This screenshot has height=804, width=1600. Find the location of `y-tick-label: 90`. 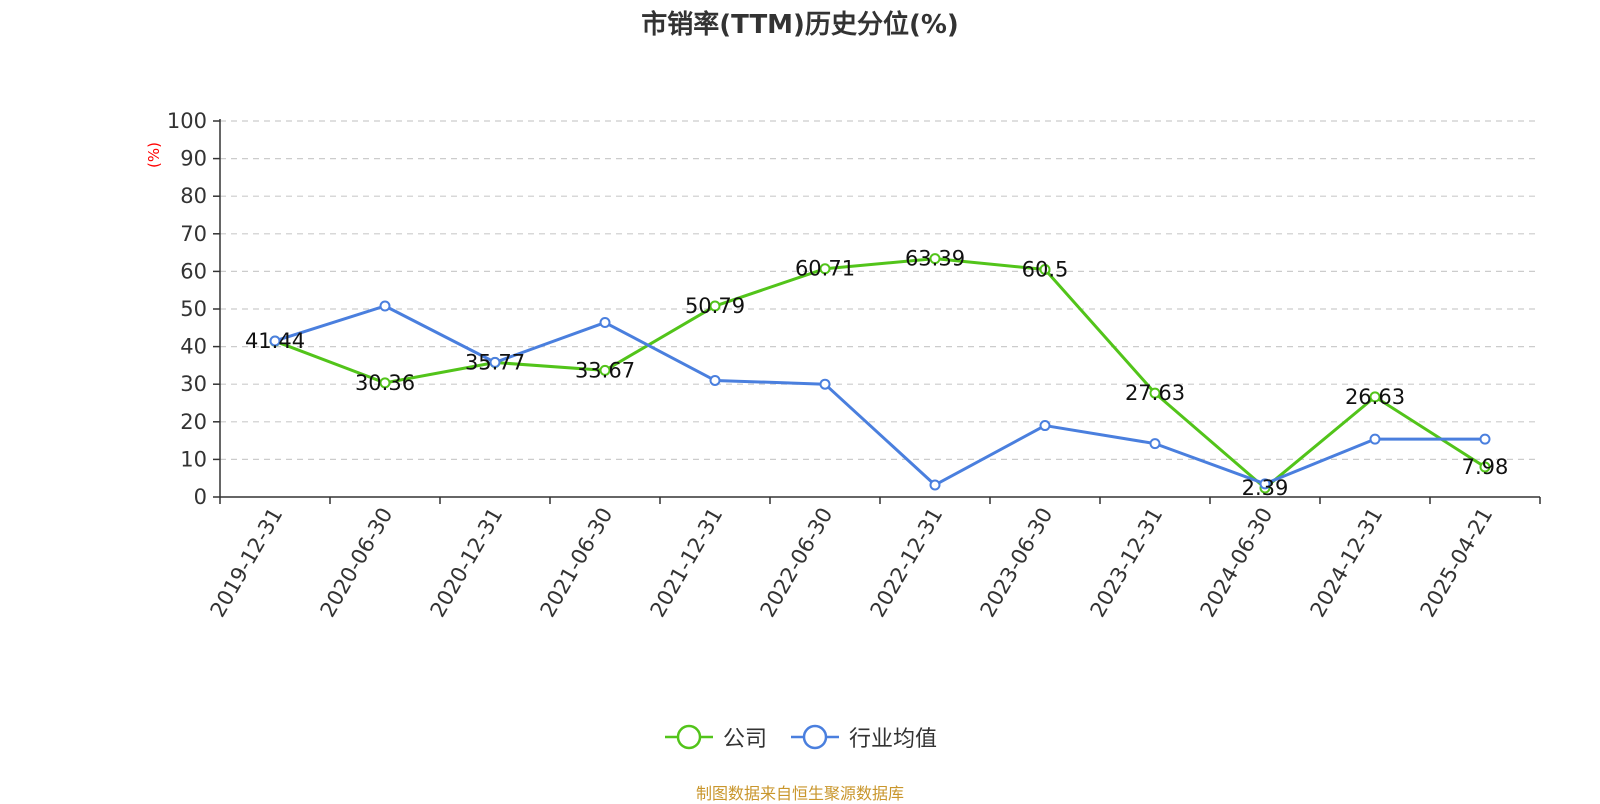

y-tick-label: 90 is located at coordinates (193, 159).